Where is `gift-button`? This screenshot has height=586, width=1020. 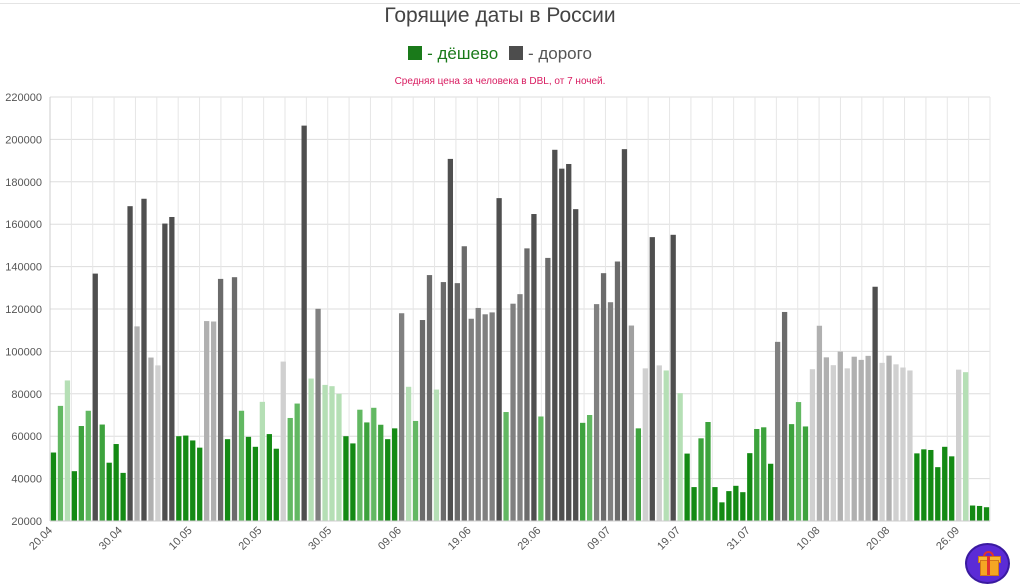
gift-button is located at coordinates (987, 563).